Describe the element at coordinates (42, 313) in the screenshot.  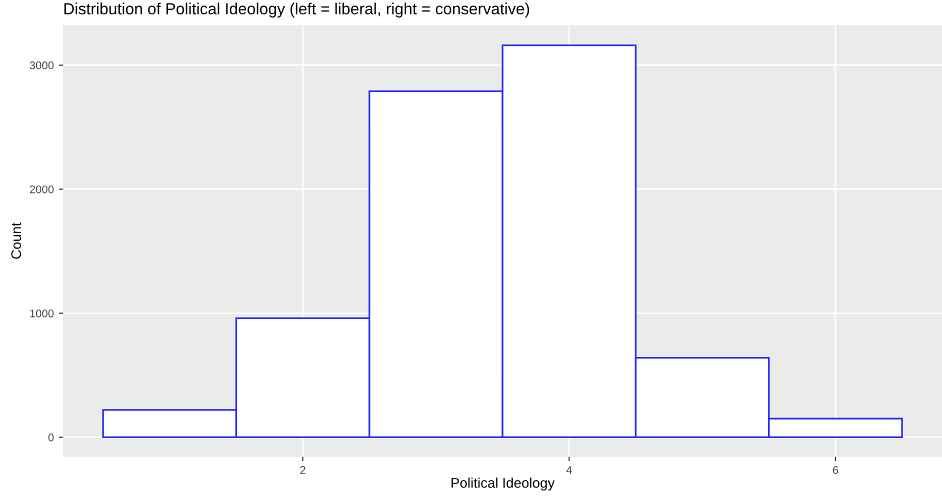
I see `y-tick-label: 1000` at that location.